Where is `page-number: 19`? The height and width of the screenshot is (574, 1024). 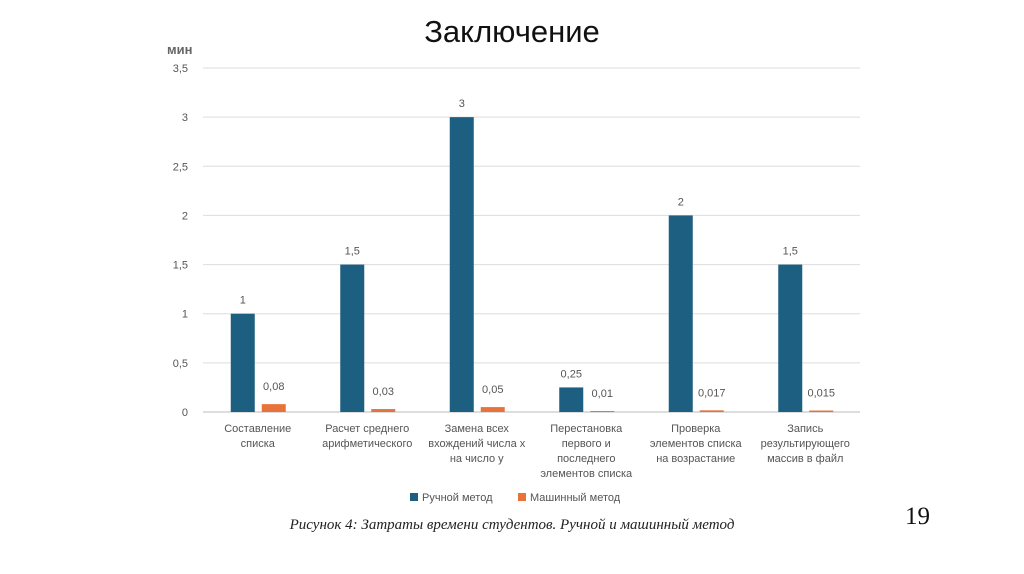 page-number: 19 is located at coordinates (917, 516).